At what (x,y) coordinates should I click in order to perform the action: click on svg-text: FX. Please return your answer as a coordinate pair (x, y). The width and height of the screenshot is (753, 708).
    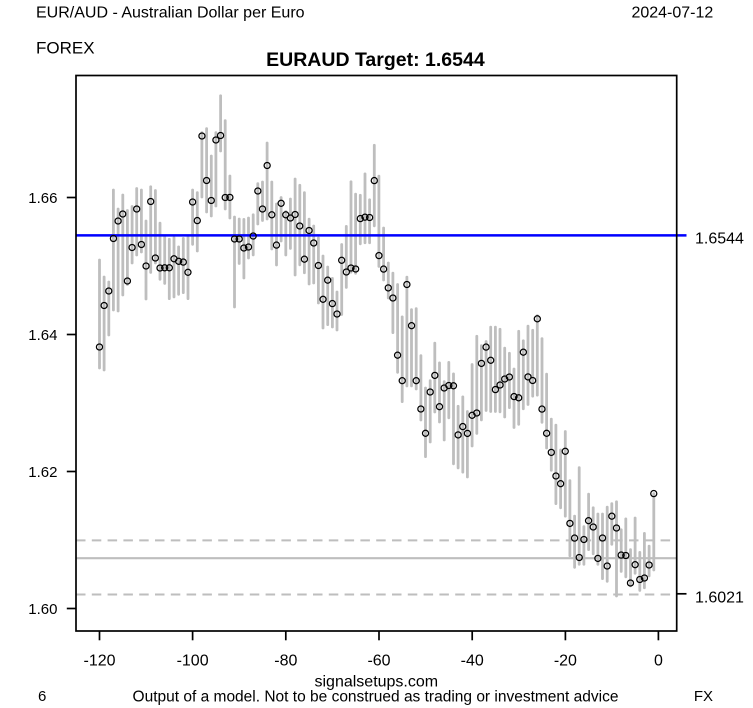
    Looking at the image, I should click on (703, 696).